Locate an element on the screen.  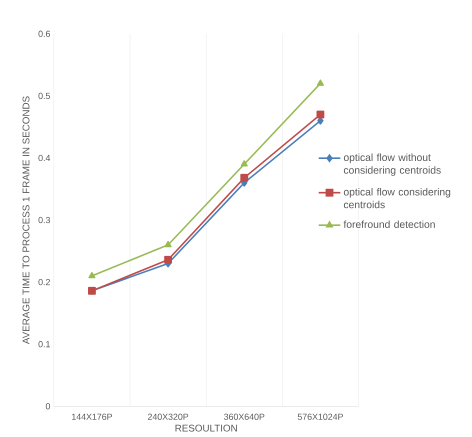
y-axis-title: AVERAGE TIME TO PROCESS 1 FRAME IN SECONDS is located at coordinates (26, 220).